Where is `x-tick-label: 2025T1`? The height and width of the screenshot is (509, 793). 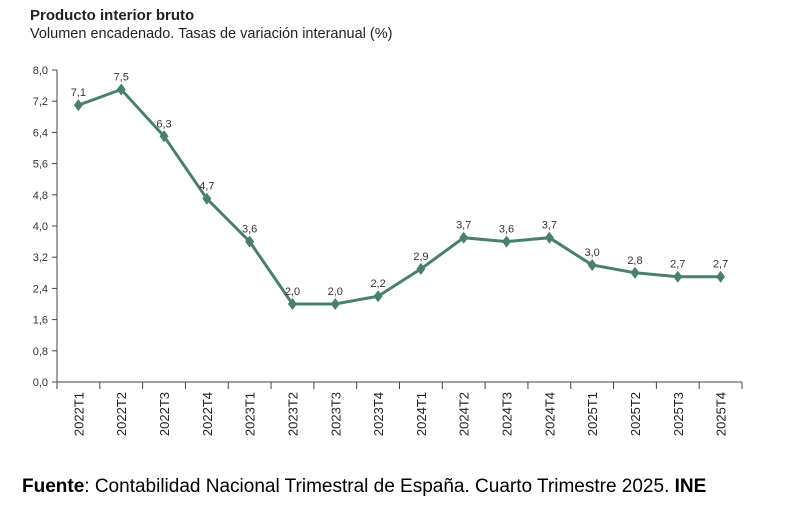 x-tick-label: 2025T1 is located at coordinates (592, 414).